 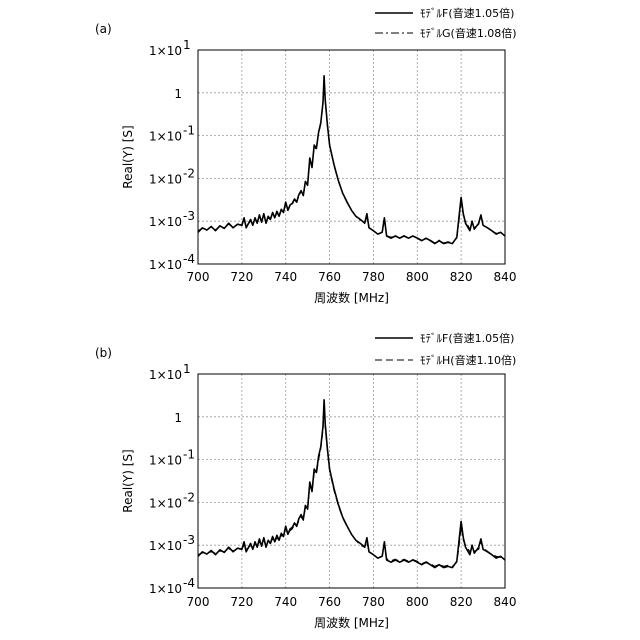 What do you see at coordinates (468, 33) in the screenshot?
I see `legend-label-2: ﾓﾃﾞﾙG(音速1.08倍)` at bounding box center [468, 33].